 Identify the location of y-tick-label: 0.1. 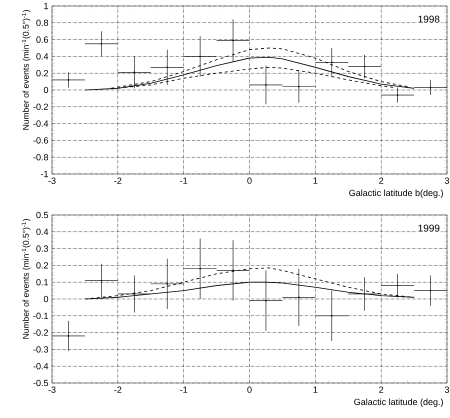
(42, 282).